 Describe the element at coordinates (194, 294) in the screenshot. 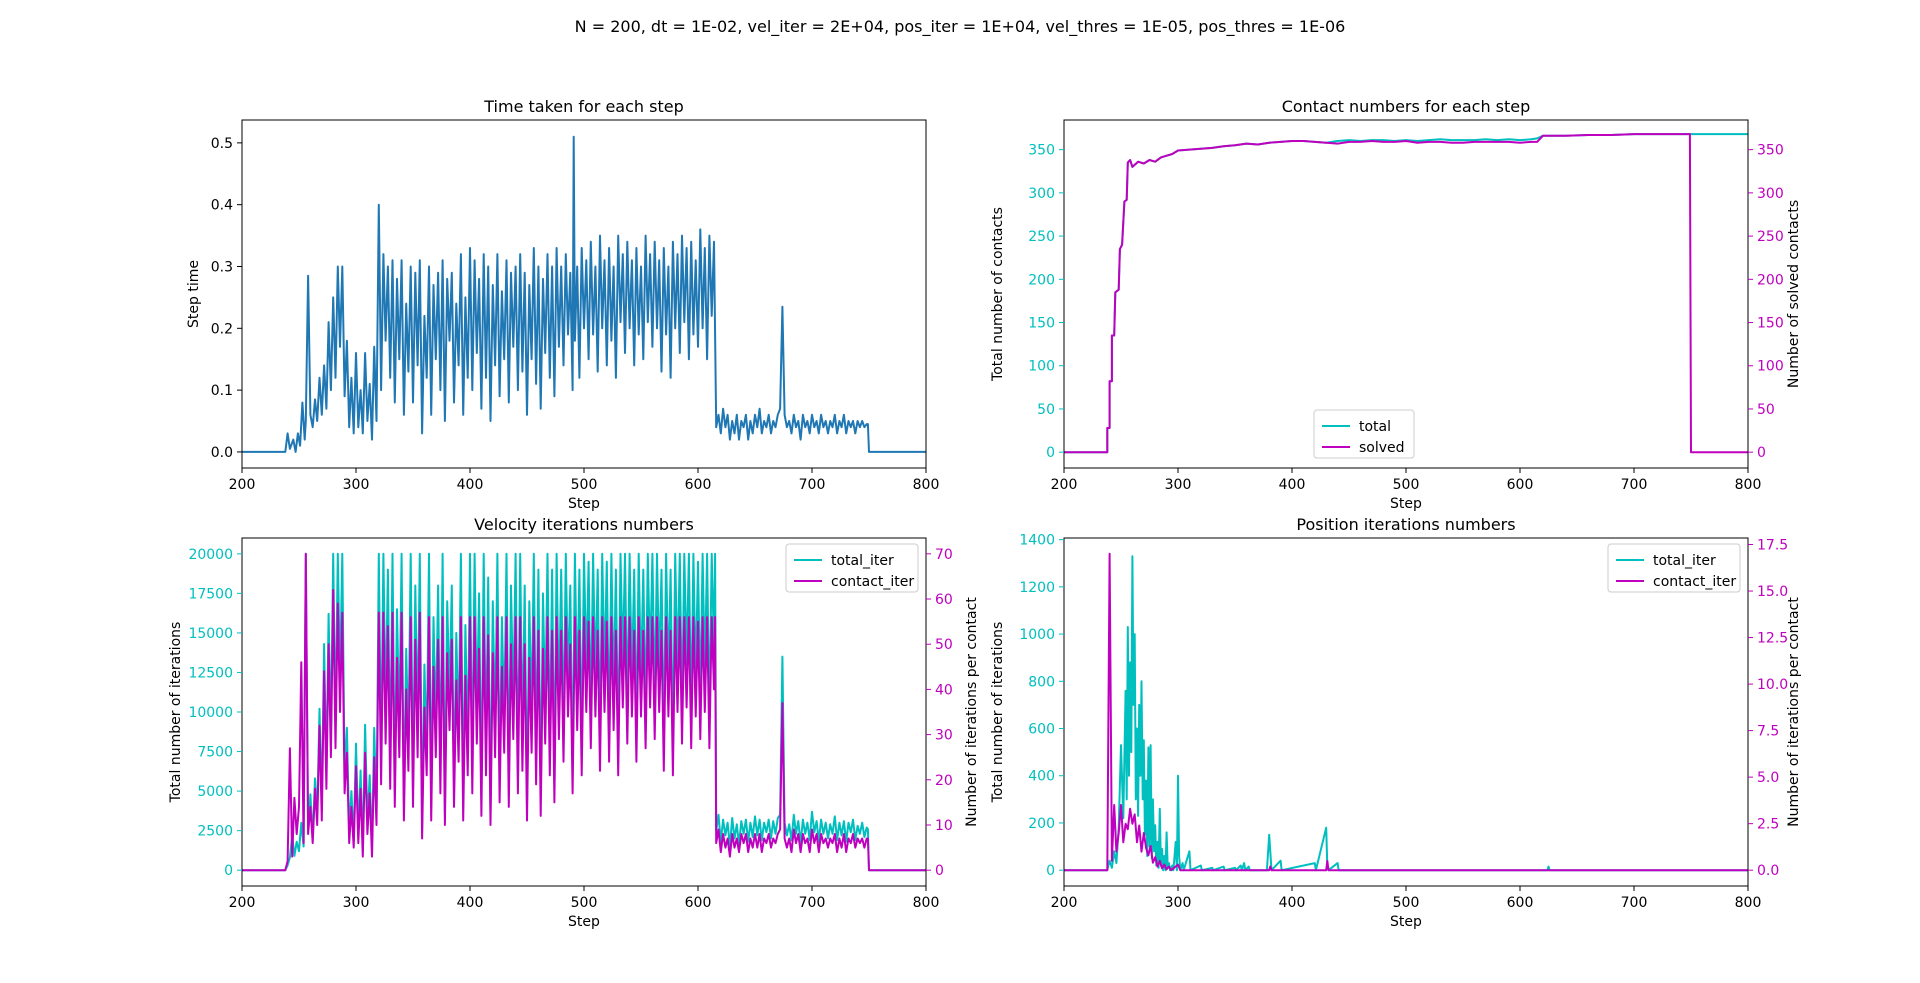

I see `time-chart-ylabel: Step time` at that location.